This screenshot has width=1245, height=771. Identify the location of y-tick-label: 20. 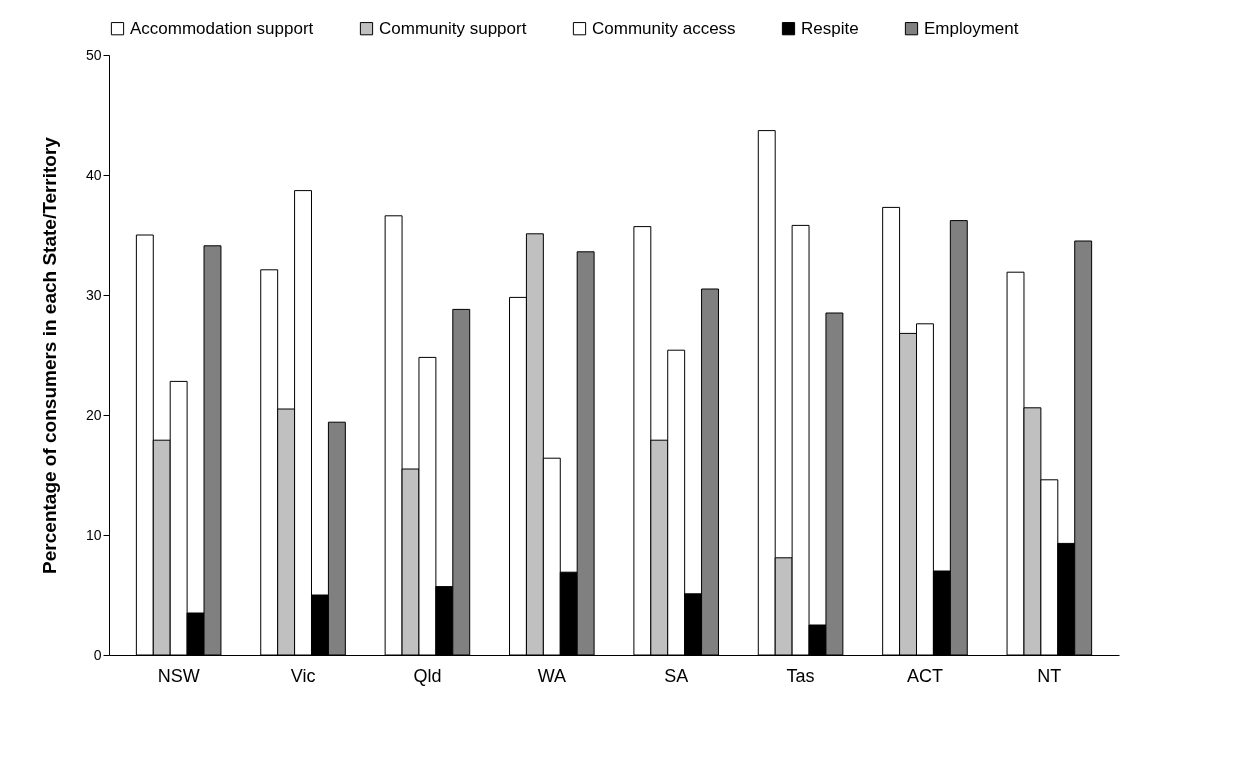
(93, 414).